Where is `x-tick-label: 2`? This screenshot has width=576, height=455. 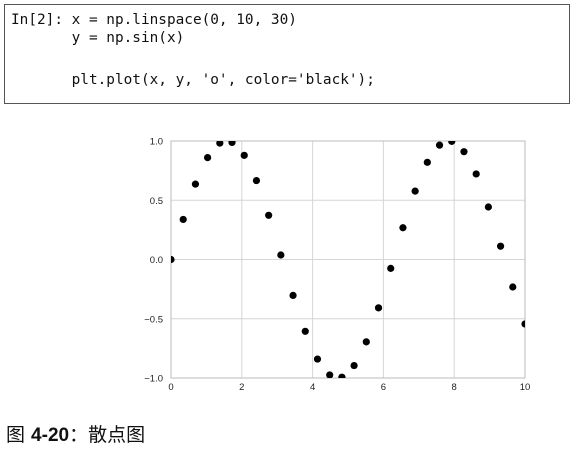 x-tick-label: 2 is located at coordinates (241, 387).